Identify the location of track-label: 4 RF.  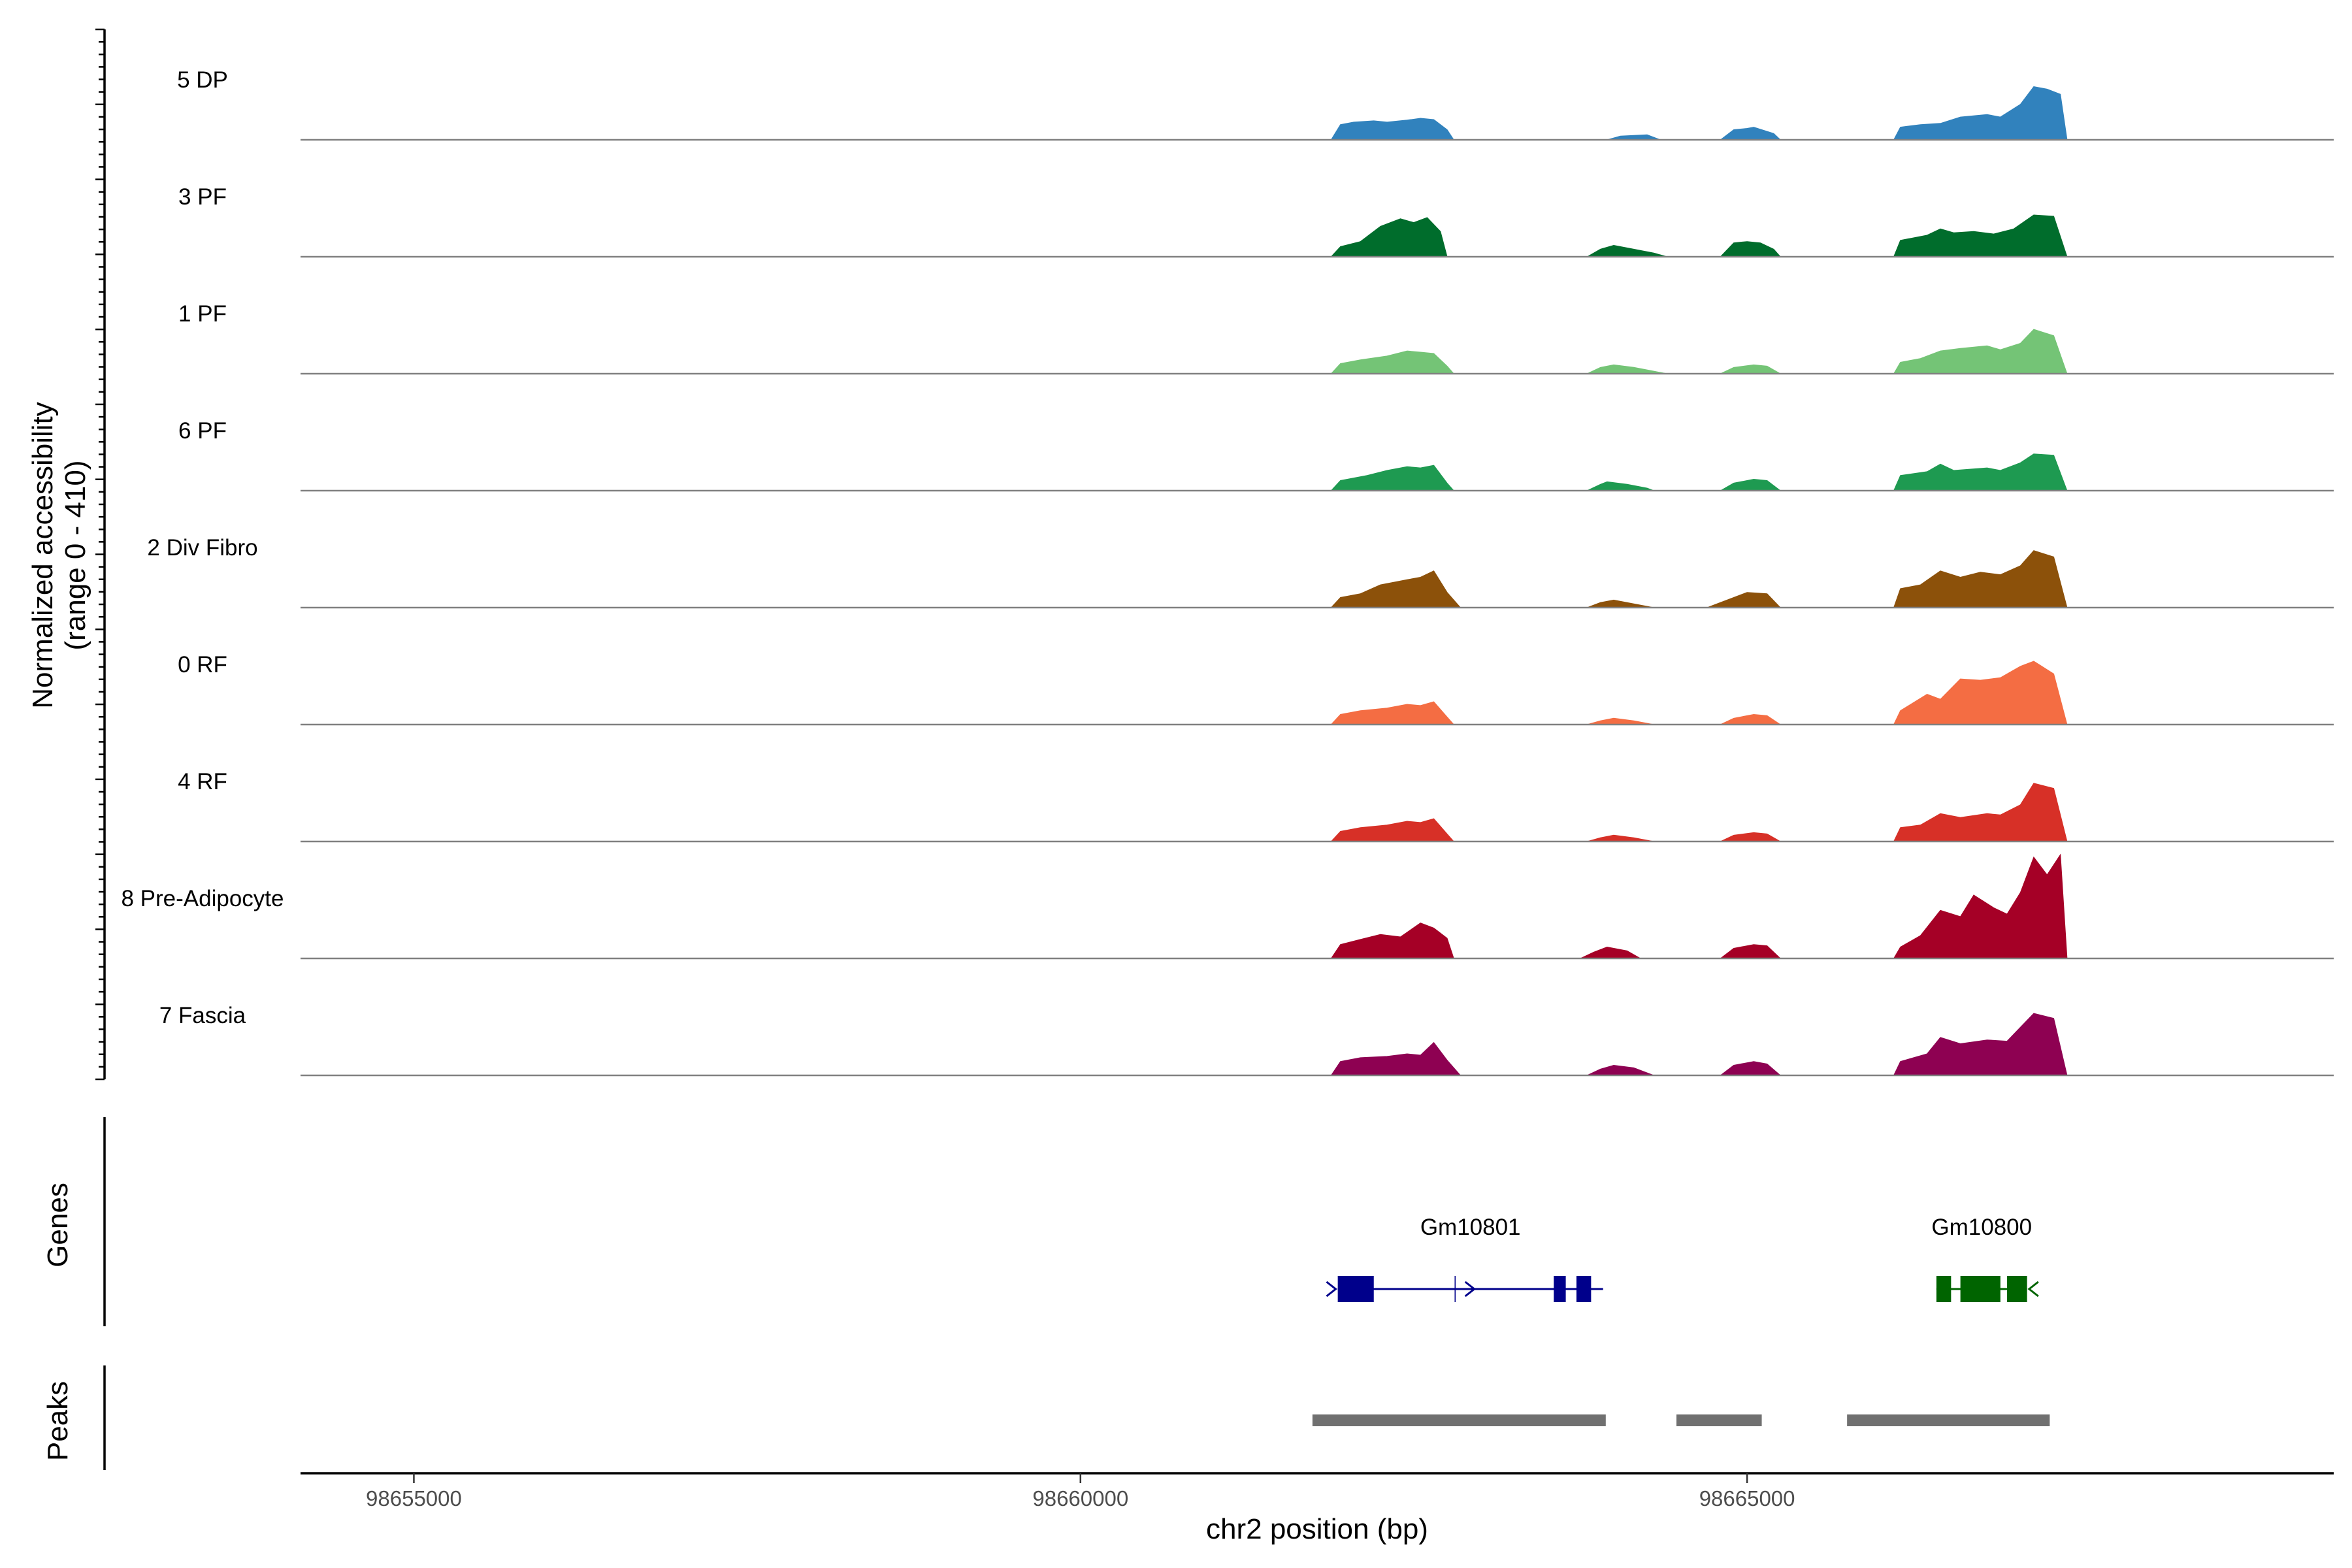
(202, 781).